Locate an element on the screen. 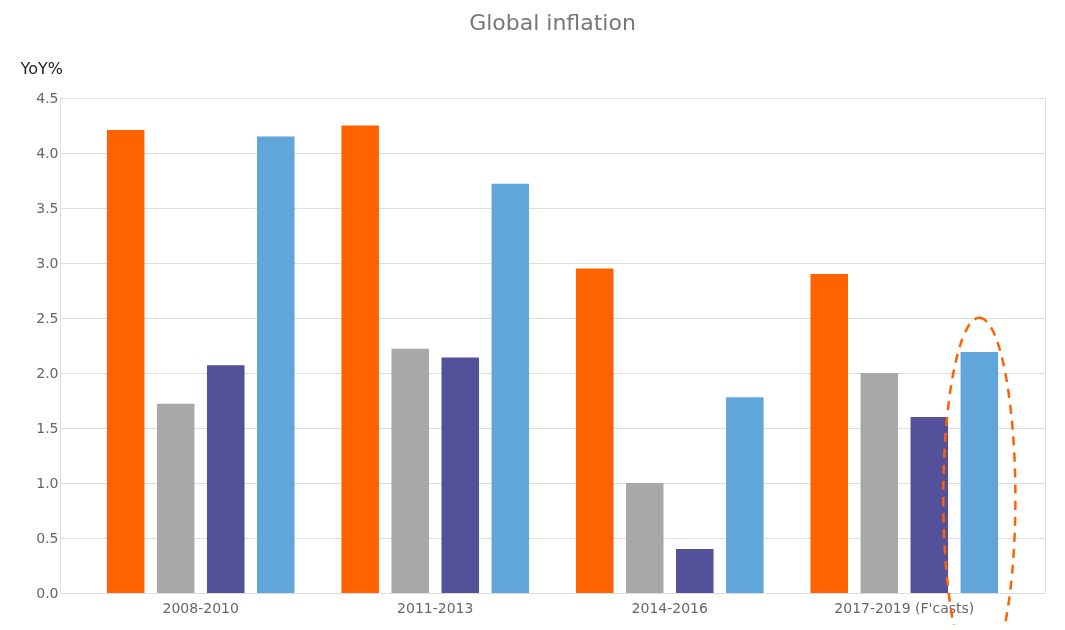  x-tick-label: 2014-2016 is located at coordinates (670, 607).